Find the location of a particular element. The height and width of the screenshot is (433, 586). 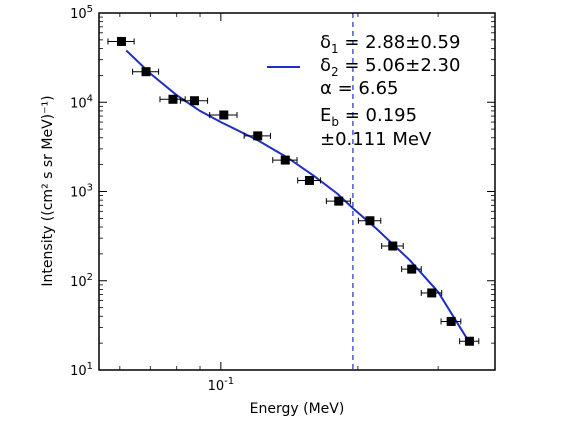

y-axis-label: Intensity ((cm² s sr MeV)⁻¹) is located at coordinates (48, 190).